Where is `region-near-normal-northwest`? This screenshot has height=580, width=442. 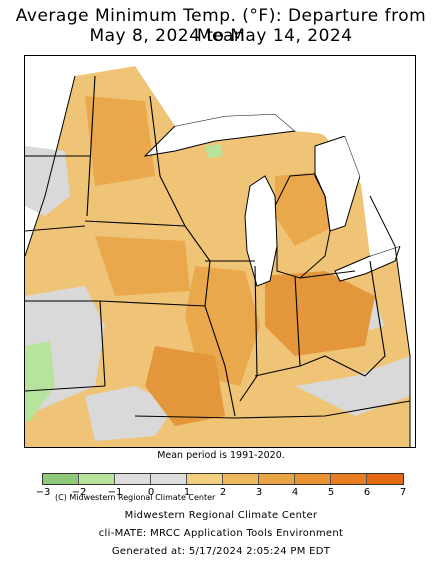 region-near-normal-northwest is located at coordinates (47, 181).